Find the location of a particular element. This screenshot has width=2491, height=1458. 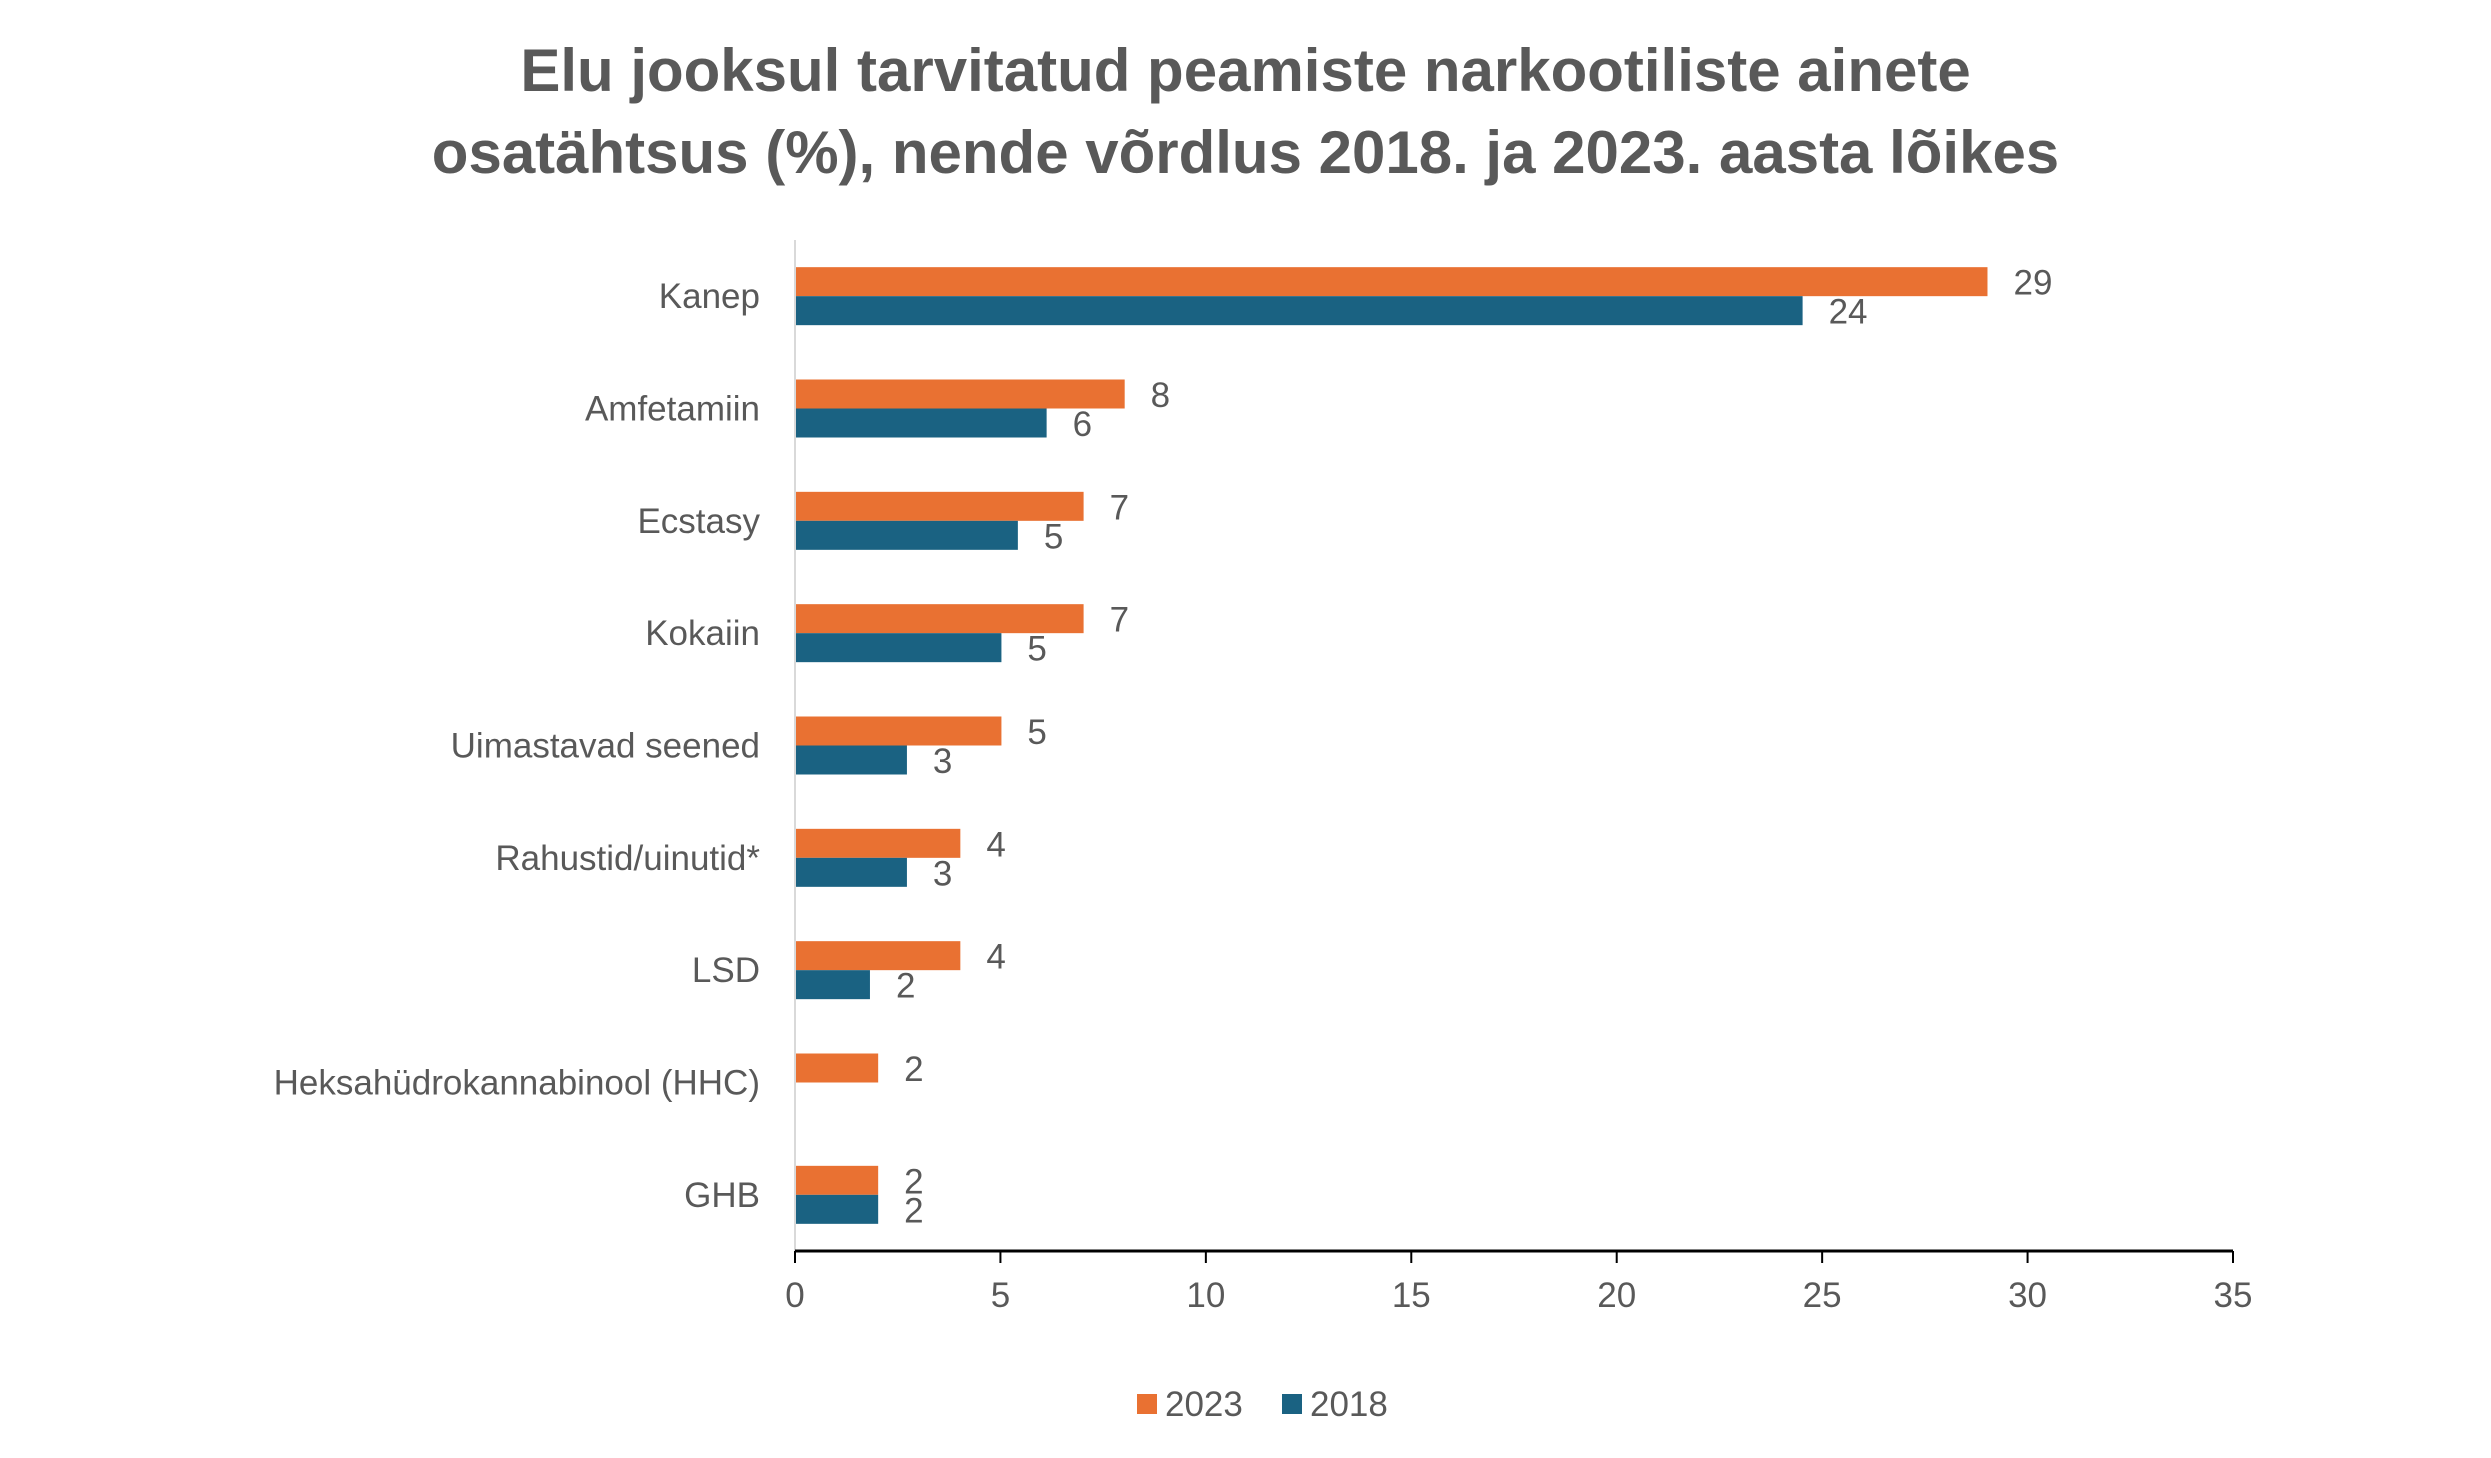

legend-swatch-2018 is located at coordinates (1292, 1404).